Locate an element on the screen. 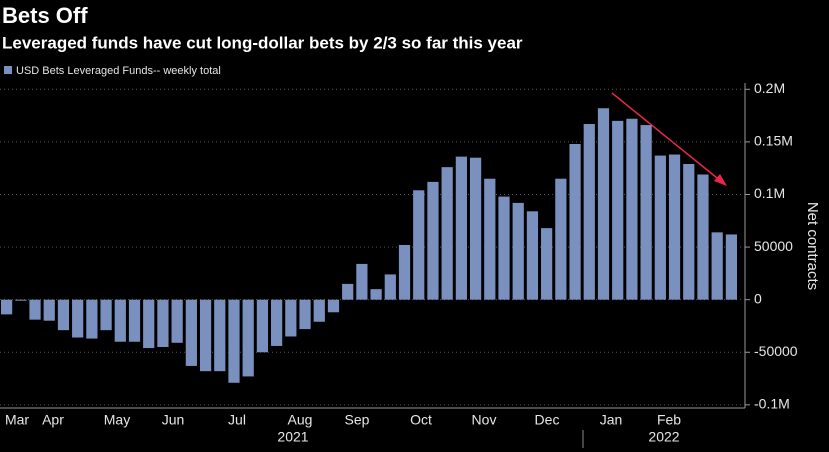  year-label: 2022 is located at coordinates (663, 437).